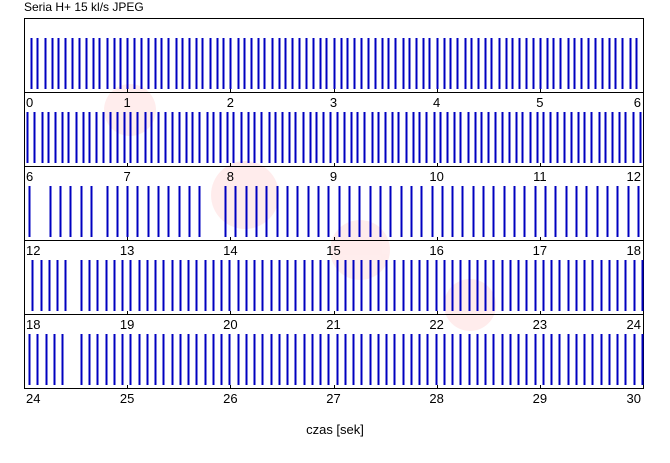  What do you see at coordinates (127, 102) in the screenshot?
I see `x-tick-label: 1` at bounding box center [127, 102].